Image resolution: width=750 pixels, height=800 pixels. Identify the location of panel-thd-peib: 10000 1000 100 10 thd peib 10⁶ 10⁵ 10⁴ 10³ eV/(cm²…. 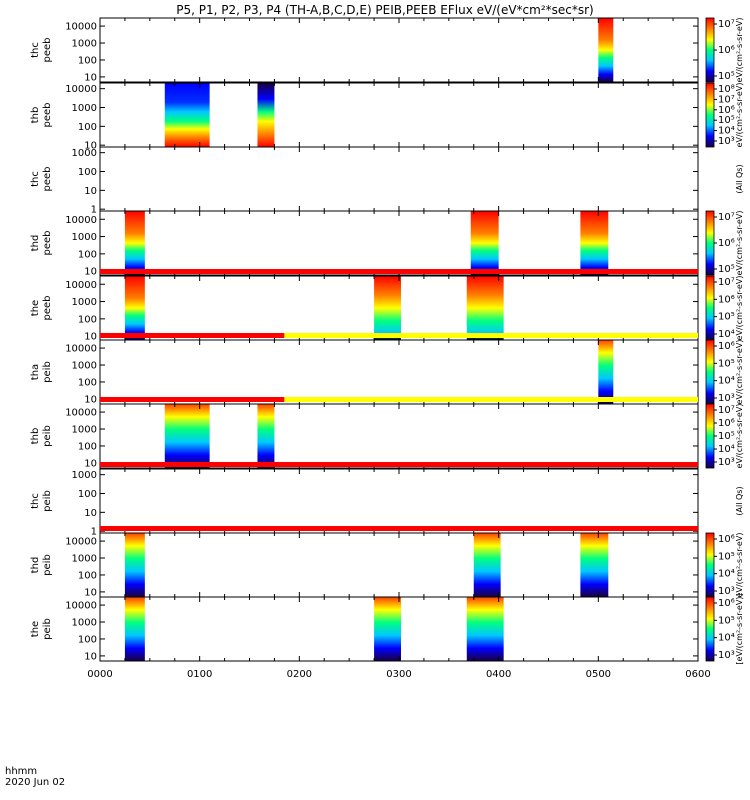
(387, 562).